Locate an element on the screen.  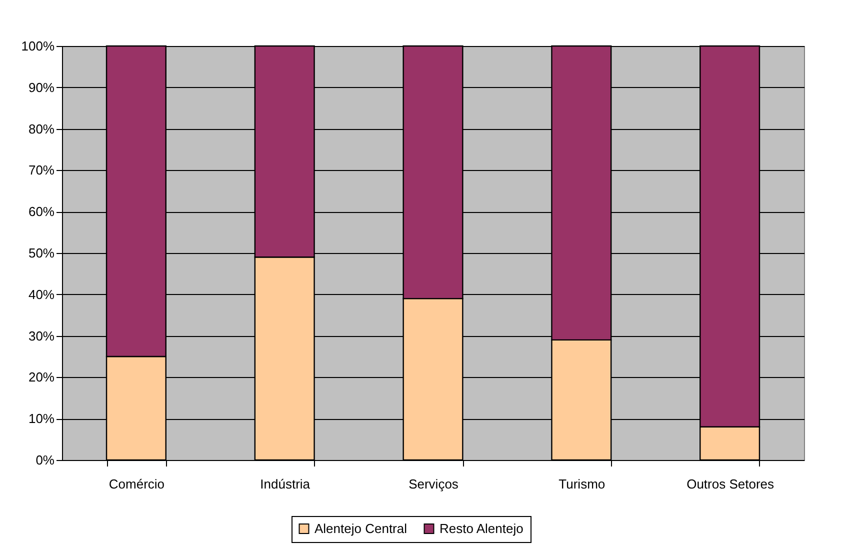
y-tick-label: 40% is located at coordinates (41, 294).